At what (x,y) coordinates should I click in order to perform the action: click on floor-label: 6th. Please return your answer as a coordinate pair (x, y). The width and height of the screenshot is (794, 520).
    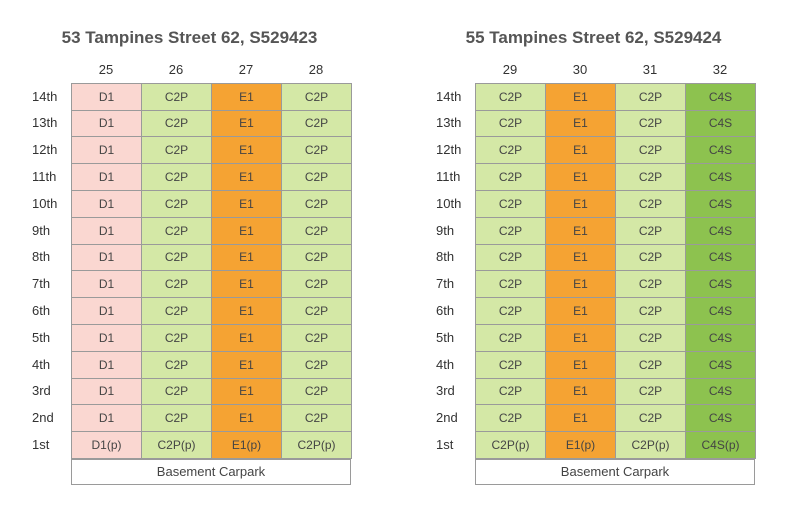
    Looking at the image, I should click on (445, 311).